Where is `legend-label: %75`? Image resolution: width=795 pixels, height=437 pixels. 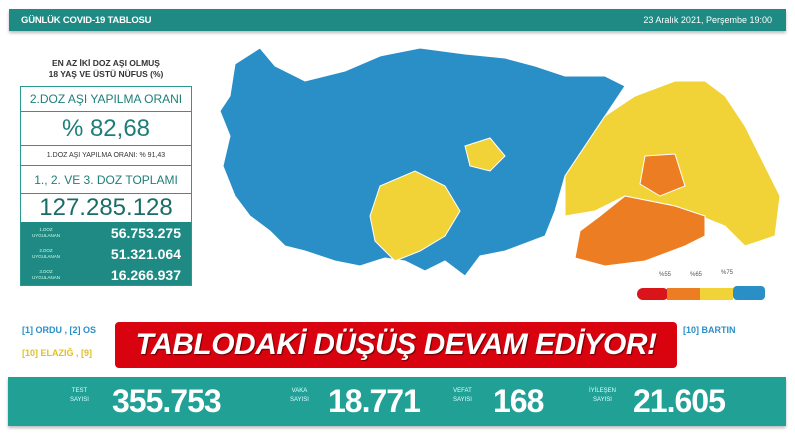 legend-label: %75 is located at coordinates (727, 273).